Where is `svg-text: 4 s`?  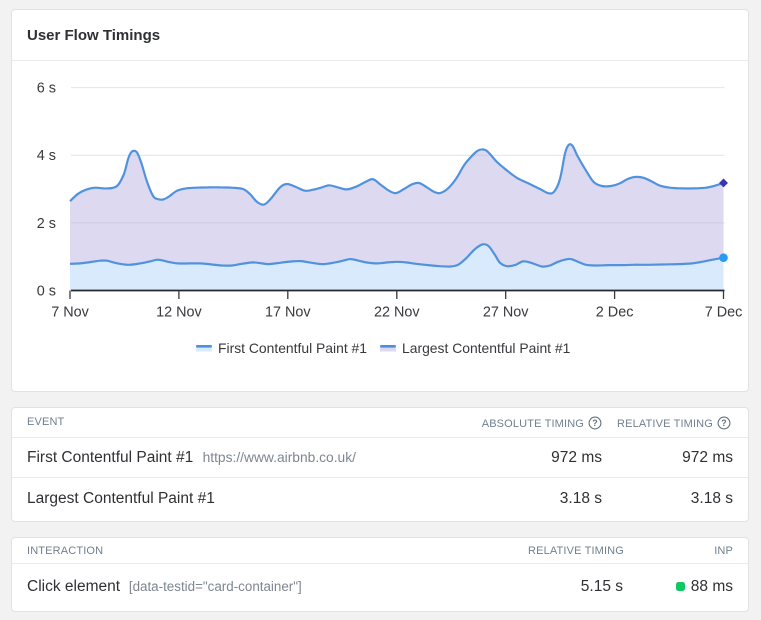
svg-text: 4 s is located at coordinates (46, 156).